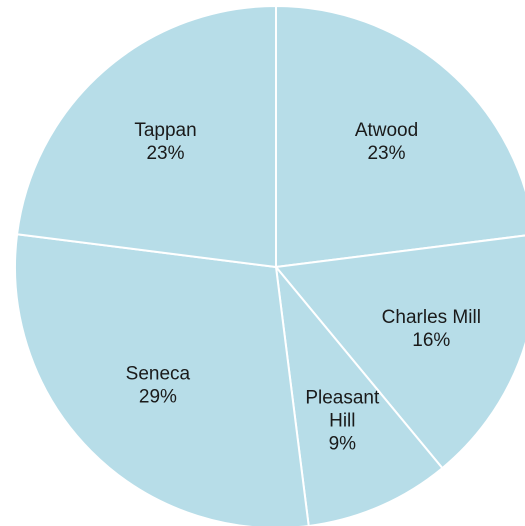 The width and height of the screenshot is (525, 526). Describe the element at coordinates (431, 329) in the screenshot. I see `slice-label-charles-mill: Charles Mill 16%` at that location.